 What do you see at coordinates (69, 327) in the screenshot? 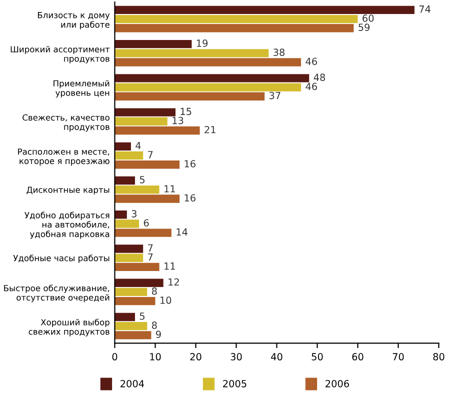
I see `y-tick-label: Хороший выбор свежих продуктов` at bounding box center [69, 327].